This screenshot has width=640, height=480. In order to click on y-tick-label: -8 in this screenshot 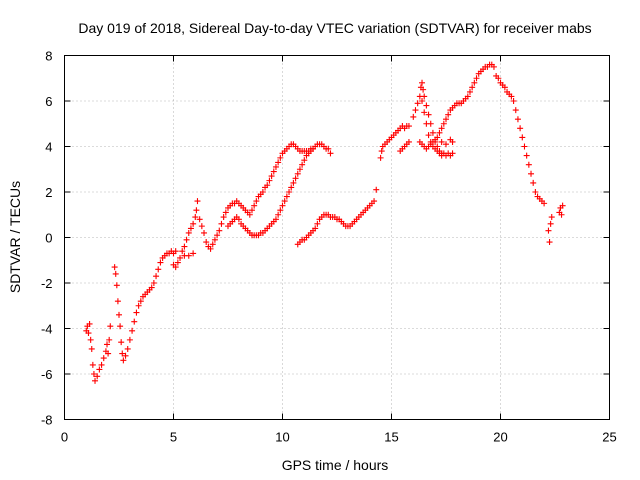, I will do `click(47, 420)`.